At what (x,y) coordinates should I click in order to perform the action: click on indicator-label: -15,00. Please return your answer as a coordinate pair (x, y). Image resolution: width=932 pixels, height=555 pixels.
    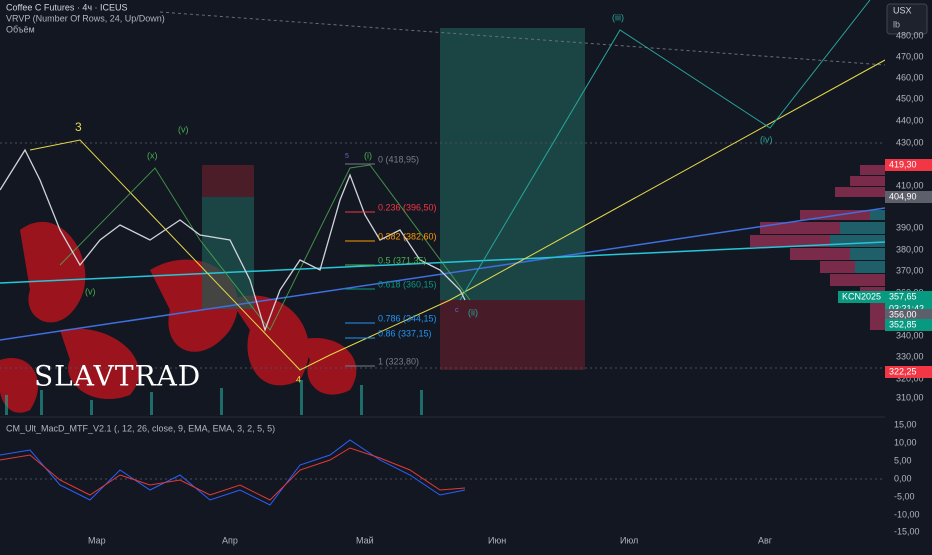
    Looking at the image, I should click on (907, 531).